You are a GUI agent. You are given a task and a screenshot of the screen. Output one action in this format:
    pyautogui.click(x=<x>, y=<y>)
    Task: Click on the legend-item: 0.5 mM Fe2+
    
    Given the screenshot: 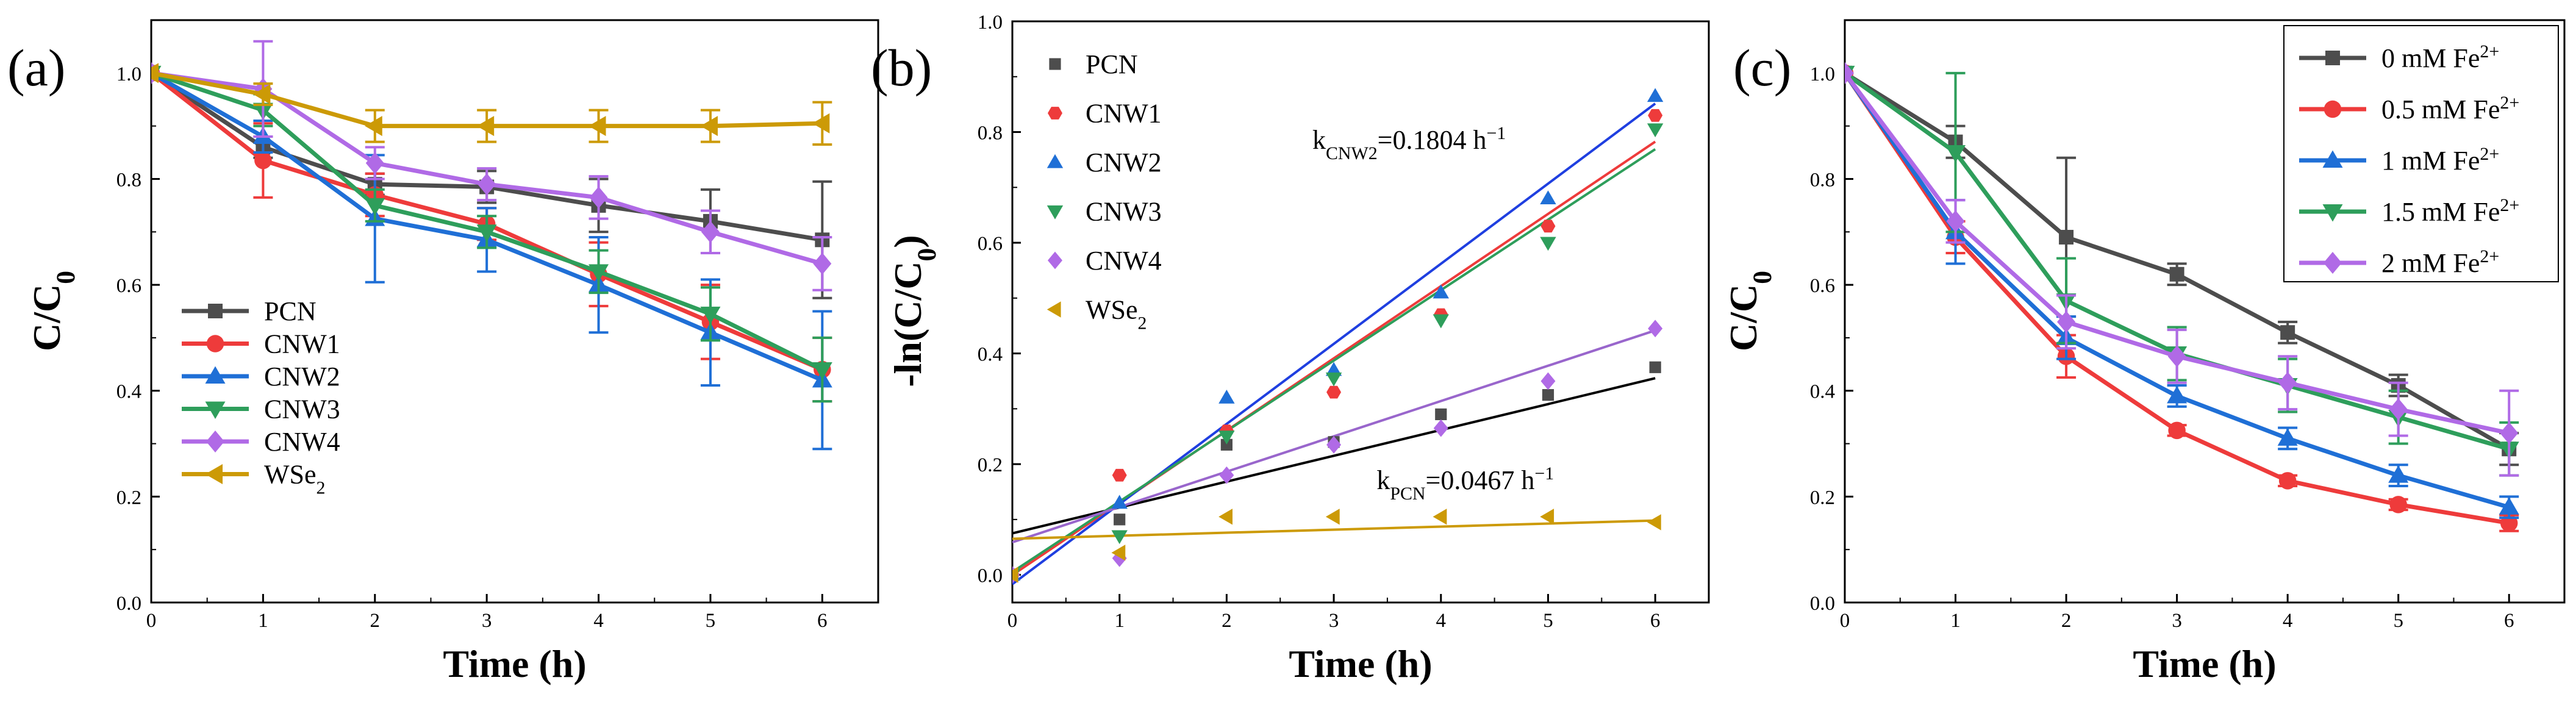 What is the action you would take?
    pyautogui.click(x=2409, y=109)
    